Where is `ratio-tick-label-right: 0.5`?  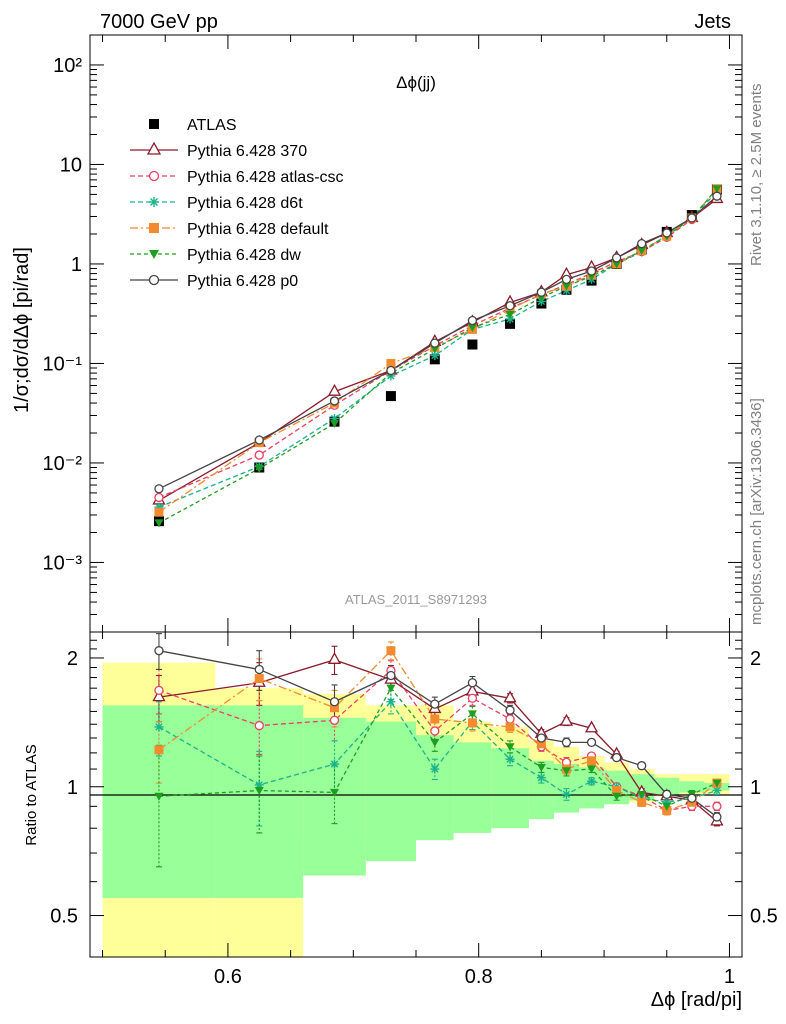 ratio-tick-label-right: 0.5 is located at coordinates (764, 917).